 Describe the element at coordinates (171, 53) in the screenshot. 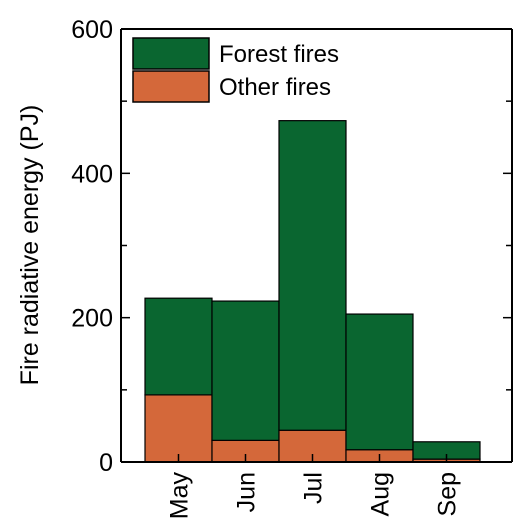

I see `legend-swatch-forest-fires` at that location.